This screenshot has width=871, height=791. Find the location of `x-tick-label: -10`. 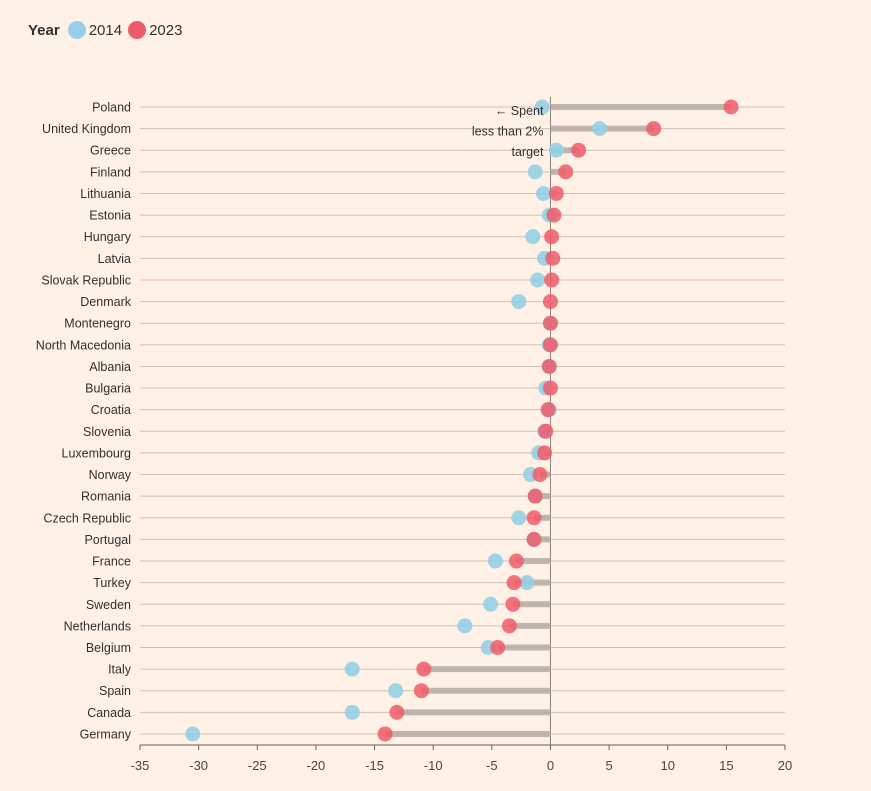

x-tick-label: -10 is located at coordinates (433, 765).